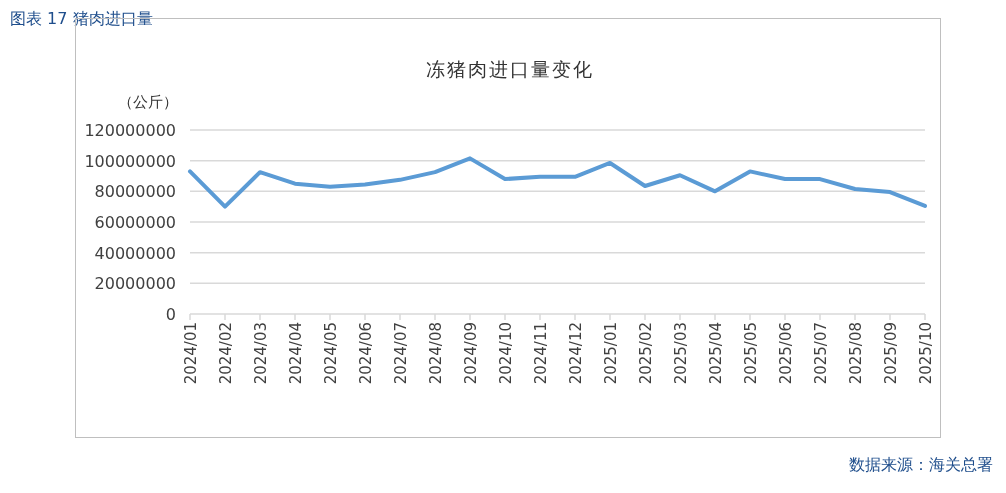 The height and width of the screenshot is (493, 1006). What do you see at coordinates (261, 353) in the screenshot?
I see `x-tick-label: 2024/03` at bounding box center [261, 353].